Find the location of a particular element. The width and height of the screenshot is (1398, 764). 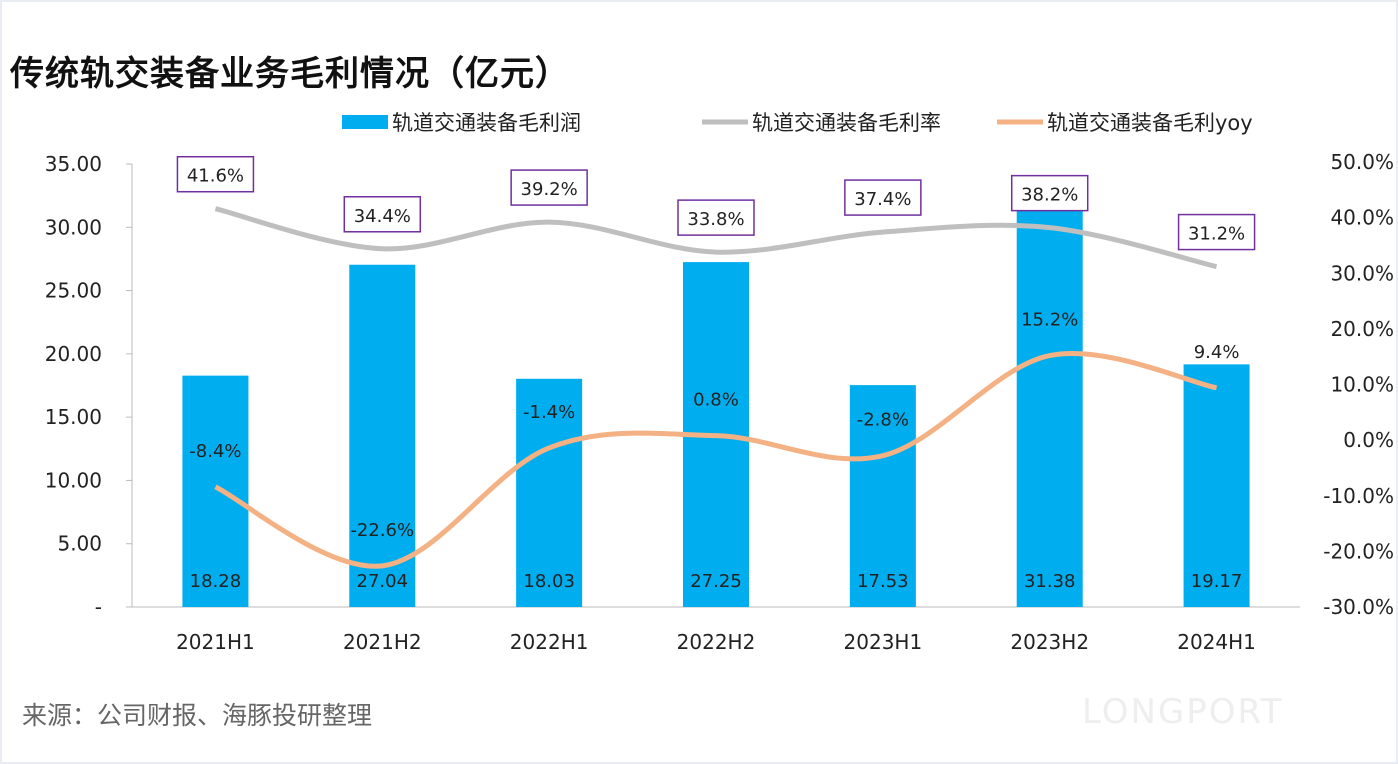

right-tick-label: 20.0% is located at coordinates (1362, 329).